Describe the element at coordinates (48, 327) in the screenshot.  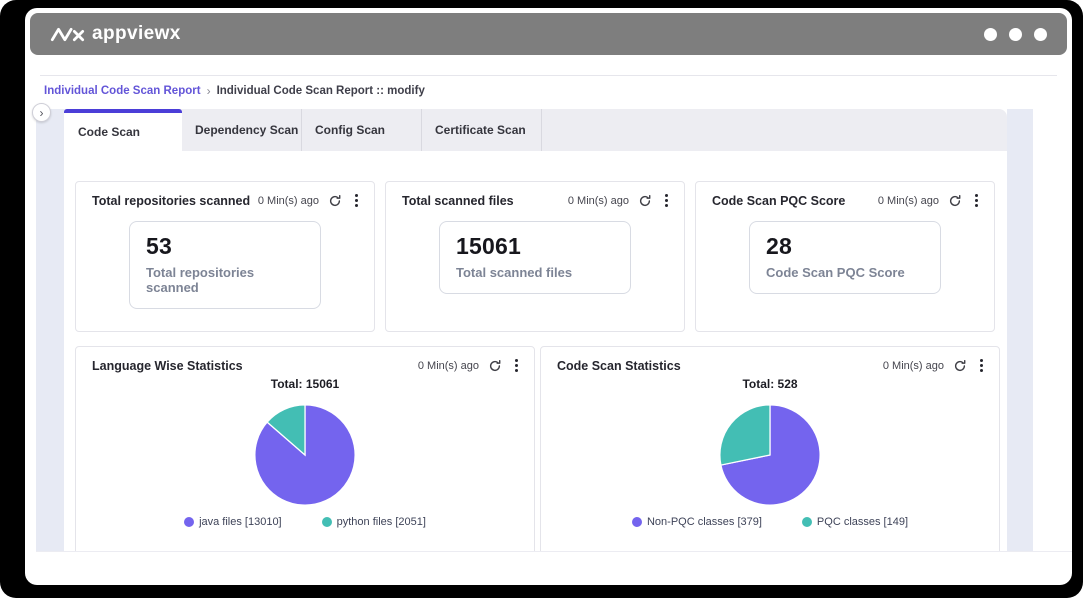
I see `page-gutter-left: ›` at that location.